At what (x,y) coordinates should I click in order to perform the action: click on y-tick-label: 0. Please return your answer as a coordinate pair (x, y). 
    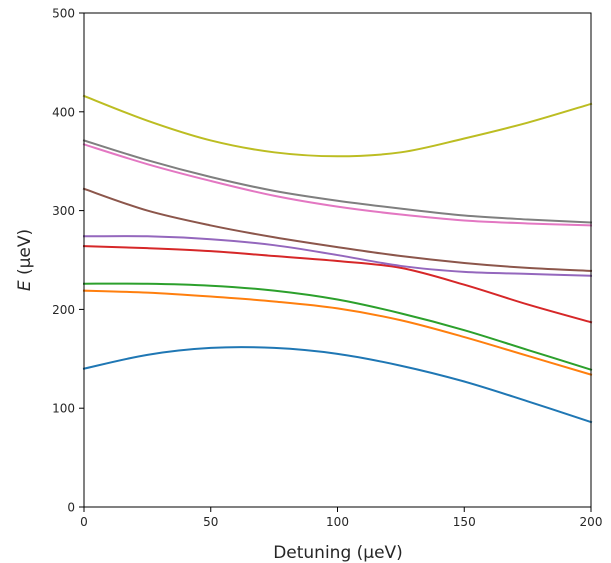
    Looking at the image, I should click on (71, 508).